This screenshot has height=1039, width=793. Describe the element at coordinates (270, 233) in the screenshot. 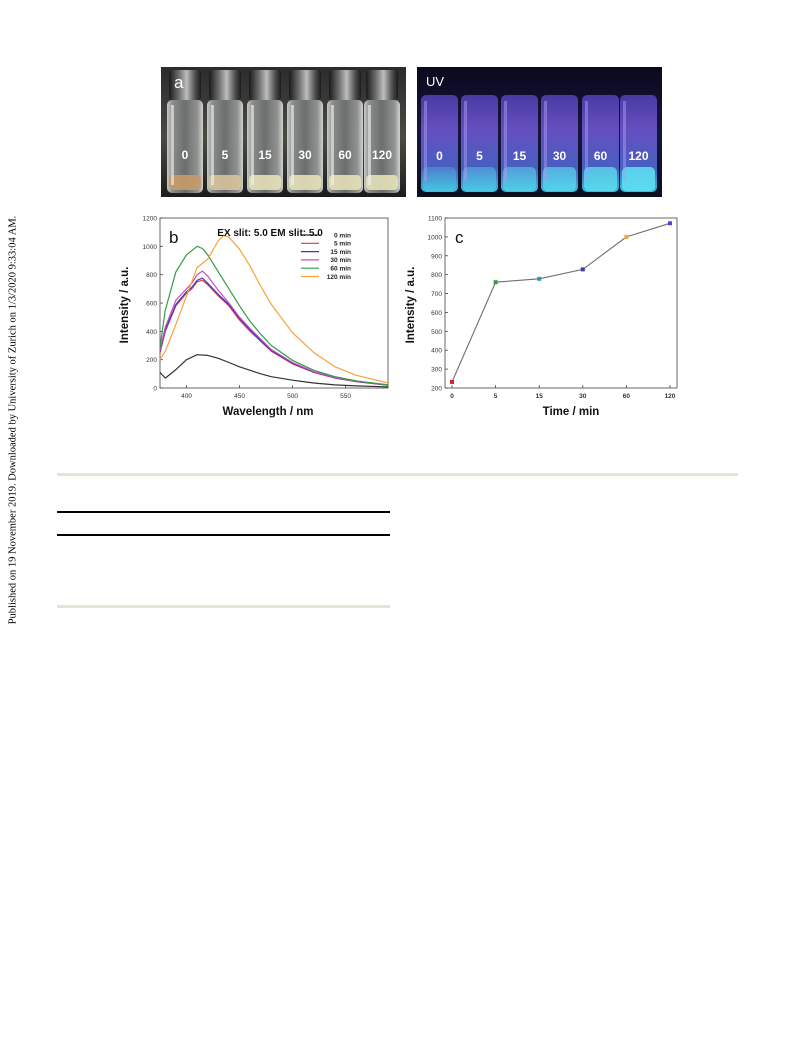

I see `slit-annotation: EX slit: 5.0 EM slit: 5.0` at that location.